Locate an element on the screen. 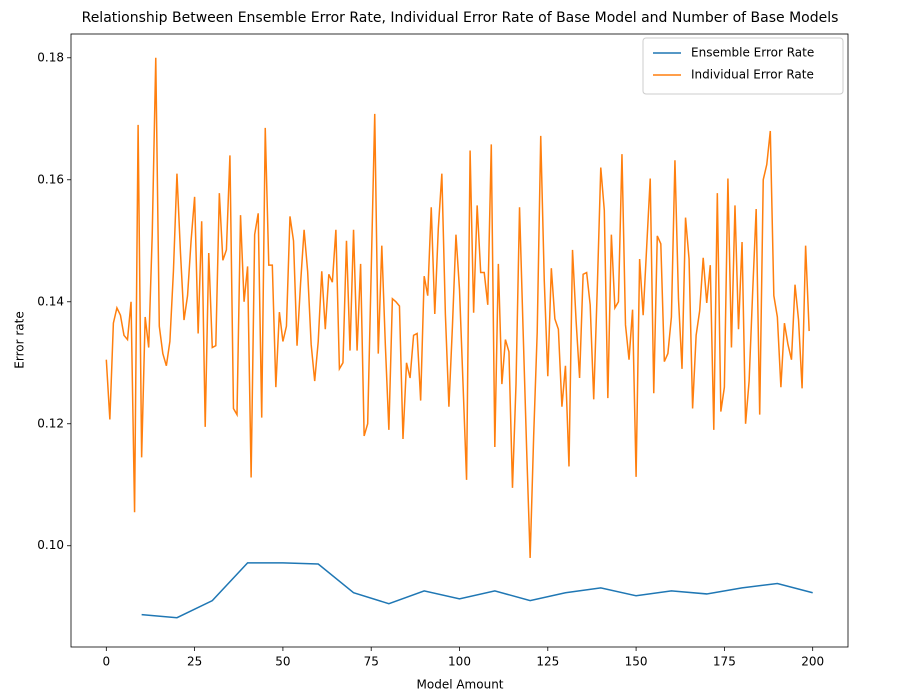 This screenshot has width=921, height=699. x-tick-label: 200 is located at coordinates (812, 662).